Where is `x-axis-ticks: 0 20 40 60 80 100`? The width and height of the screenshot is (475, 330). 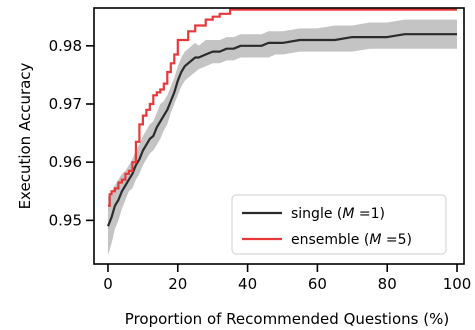
x-axis-ticks: 0 20 40 60 80 100 is located at coordinates (287, 278).